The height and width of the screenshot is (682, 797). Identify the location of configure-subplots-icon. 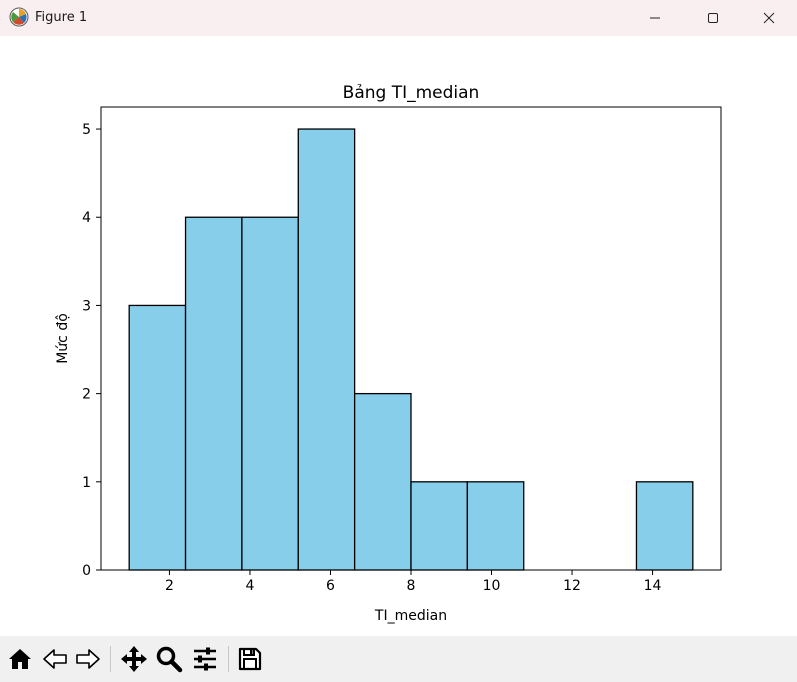
(205, 659).